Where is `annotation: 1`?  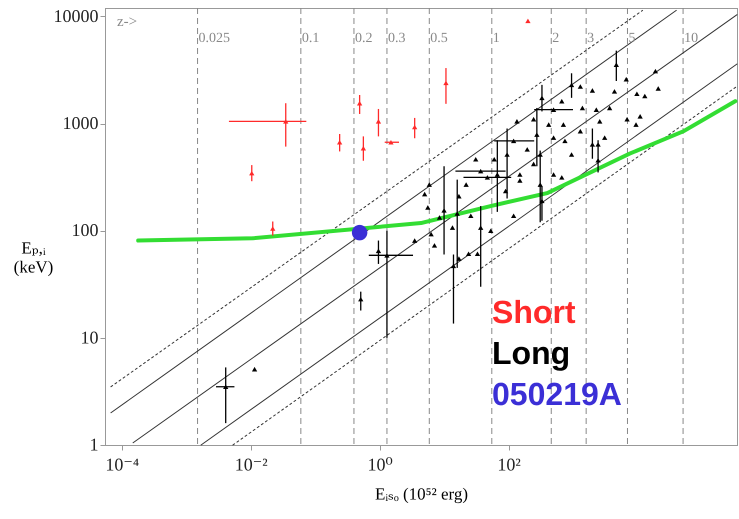 annotation: 1 is located at coordinates (496, 38).